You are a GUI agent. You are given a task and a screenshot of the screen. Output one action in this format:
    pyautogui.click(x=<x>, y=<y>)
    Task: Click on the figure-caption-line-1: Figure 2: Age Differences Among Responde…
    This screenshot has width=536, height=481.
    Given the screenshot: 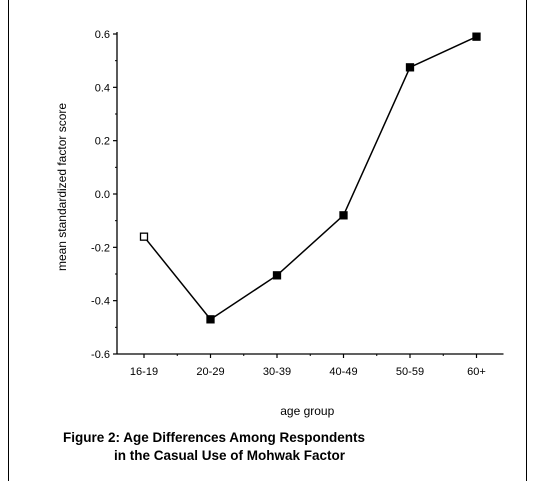 What is the action you would take?
    pyautogui.click(x=214, y=437)
    